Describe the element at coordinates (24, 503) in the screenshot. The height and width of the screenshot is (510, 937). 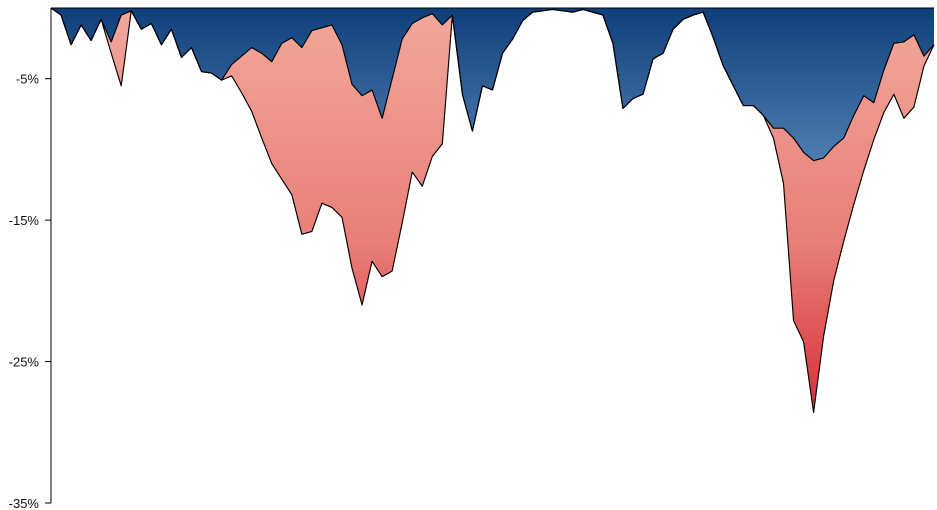
I see `y-tick-label: -35%` at that location.